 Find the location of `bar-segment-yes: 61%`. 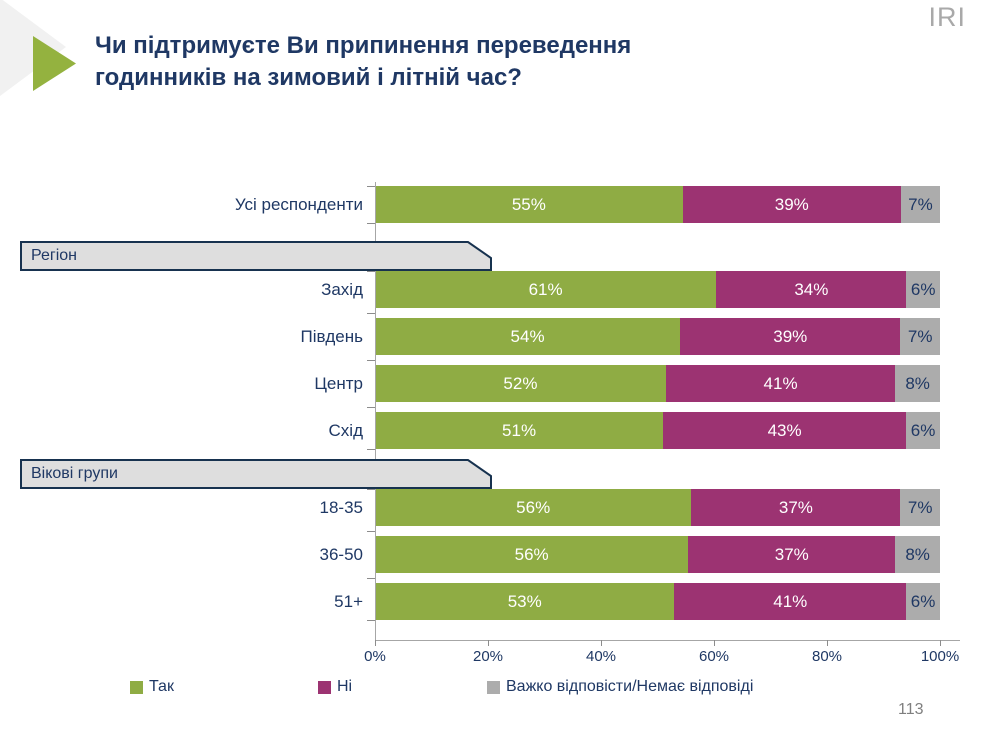

bar-segment-yes: 61% is located at coordinates (546, 289).